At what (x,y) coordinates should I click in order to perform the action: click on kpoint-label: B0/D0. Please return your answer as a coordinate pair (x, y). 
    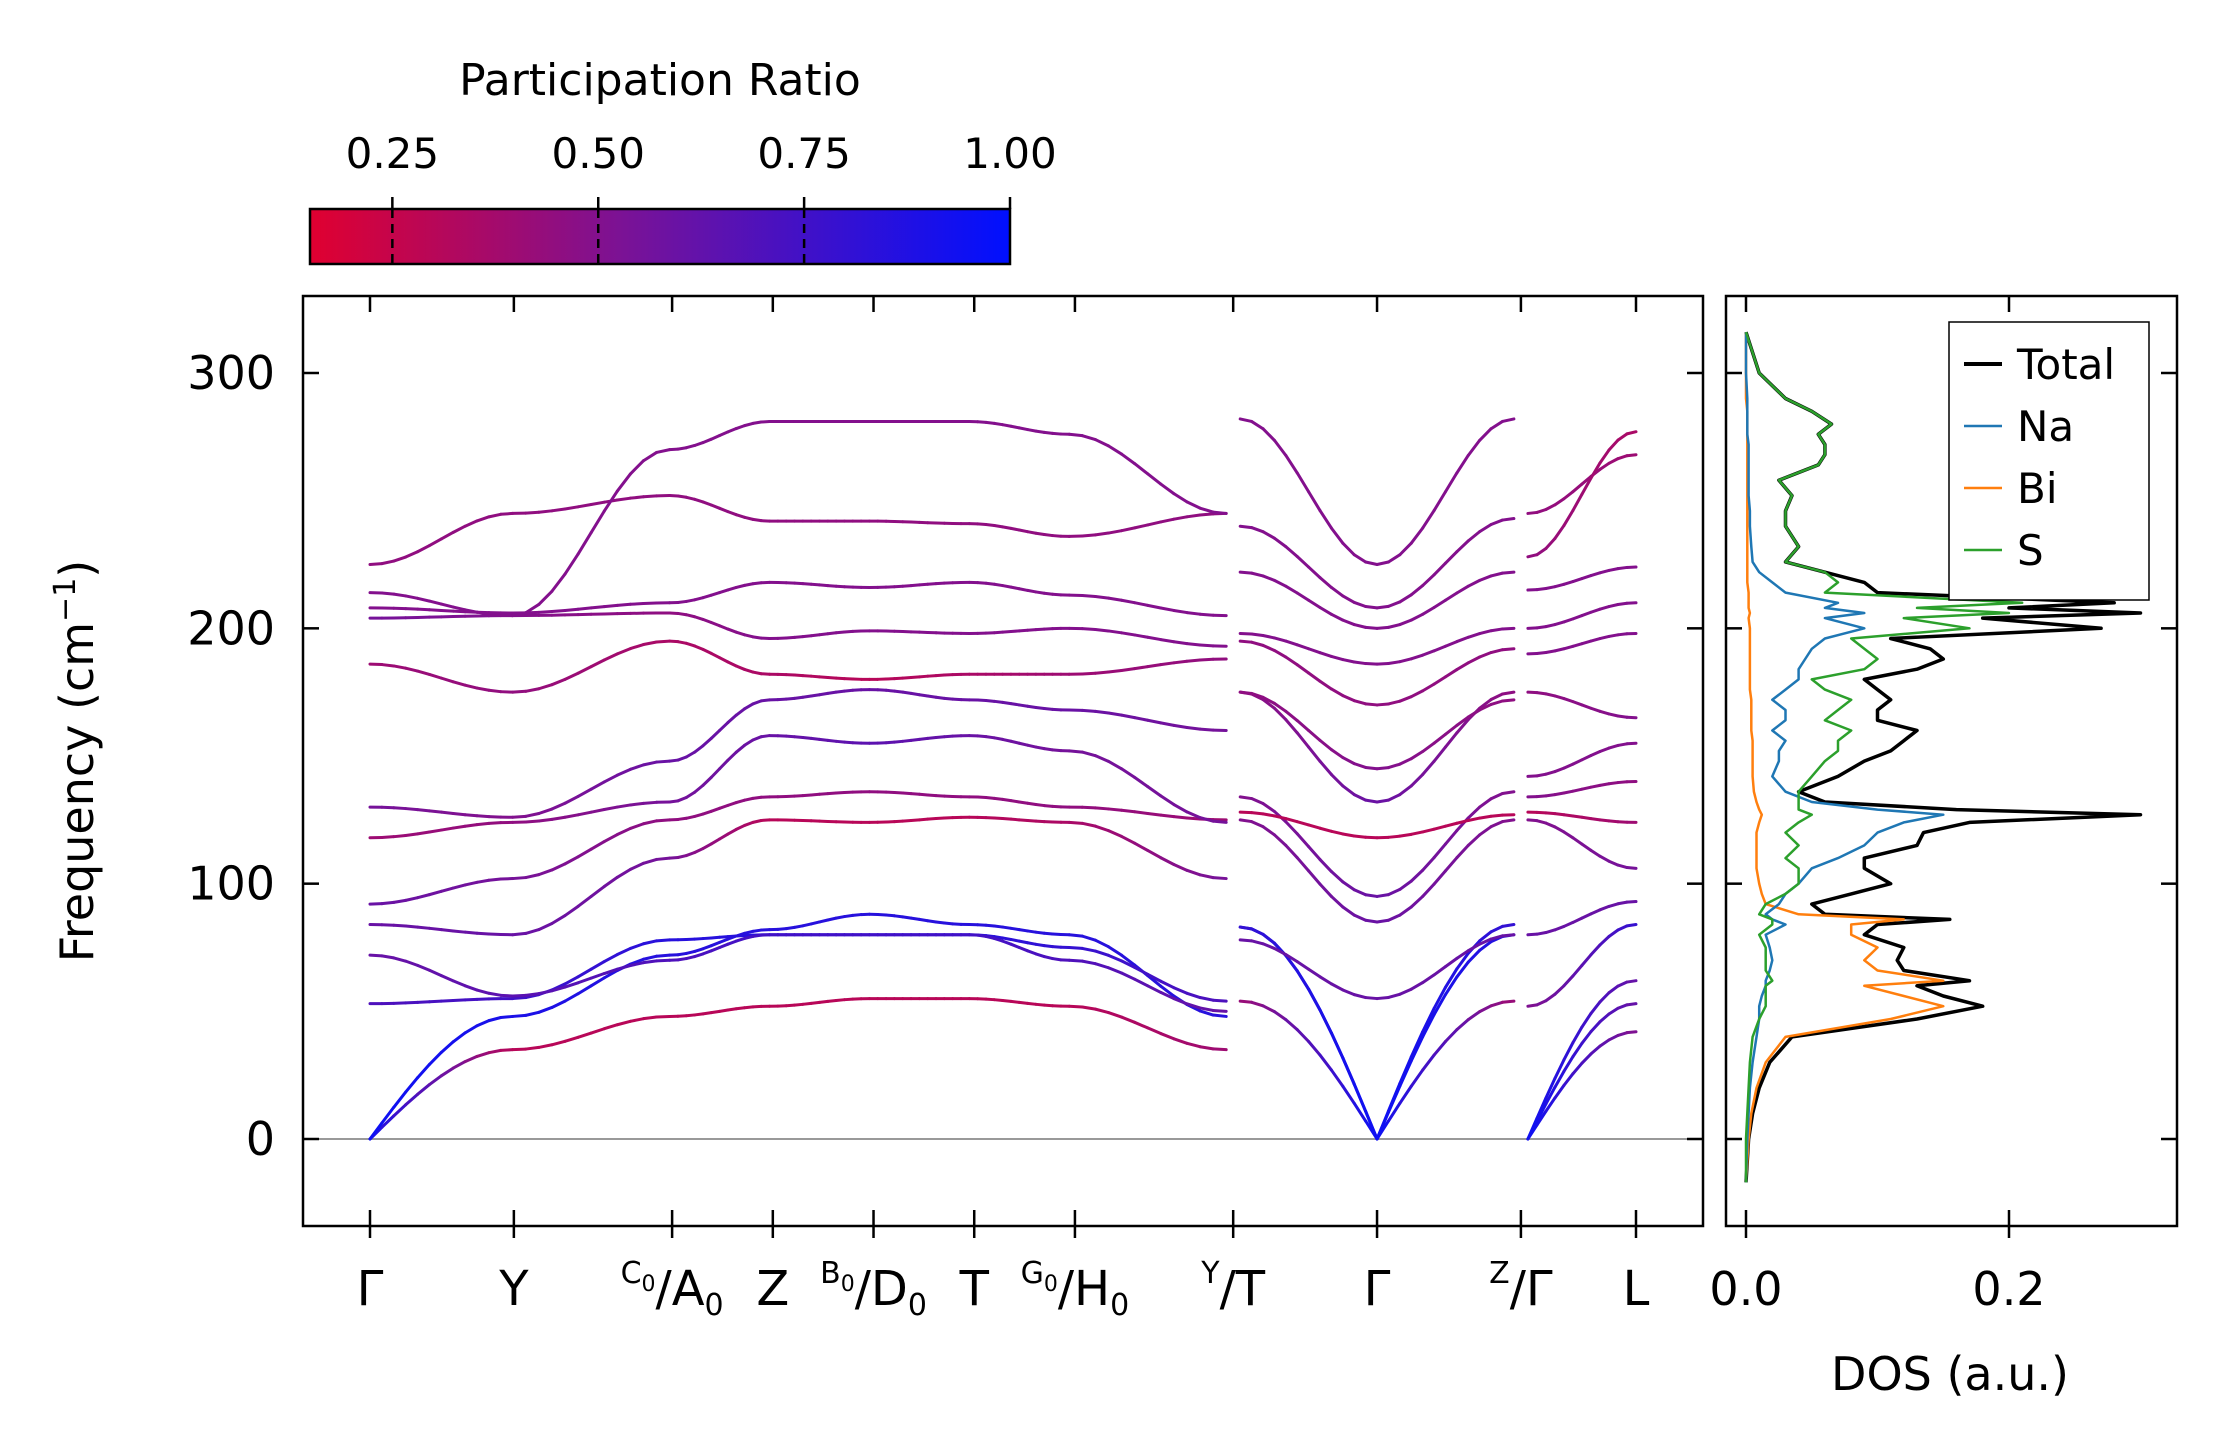
    Looking at the image, I should click on (873, 1289).